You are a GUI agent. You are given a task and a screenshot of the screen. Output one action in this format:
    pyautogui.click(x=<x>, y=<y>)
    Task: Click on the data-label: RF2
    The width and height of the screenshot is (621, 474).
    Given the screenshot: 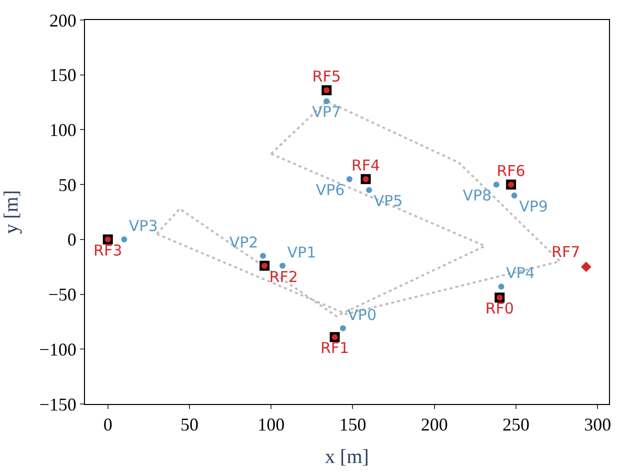 What is the action you would take?
    pyautogui.click(x=283, y=277)
    